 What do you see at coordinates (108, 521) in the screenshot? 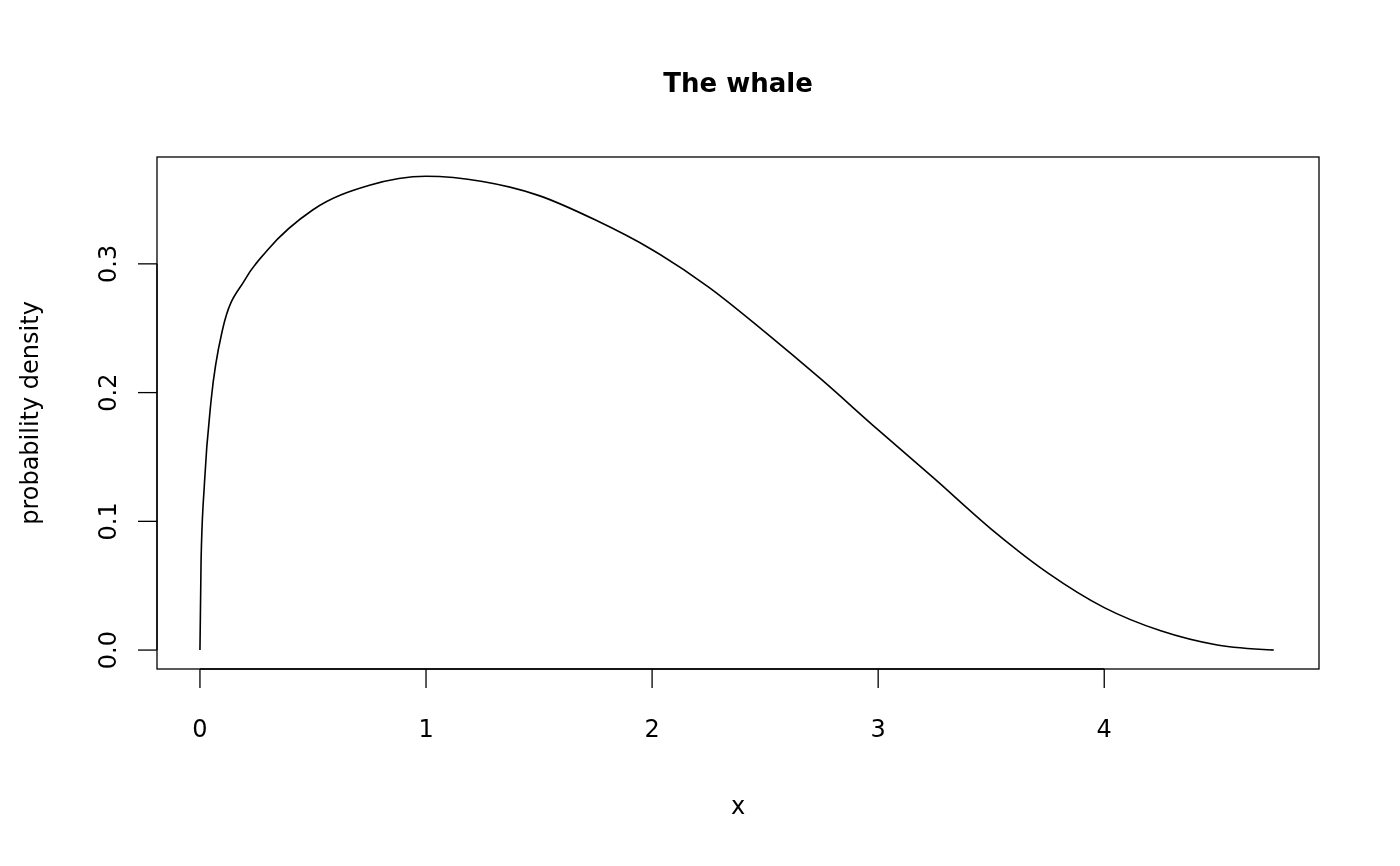
I see `y-tick-label: 0.1` at bounding box center [108, 521].